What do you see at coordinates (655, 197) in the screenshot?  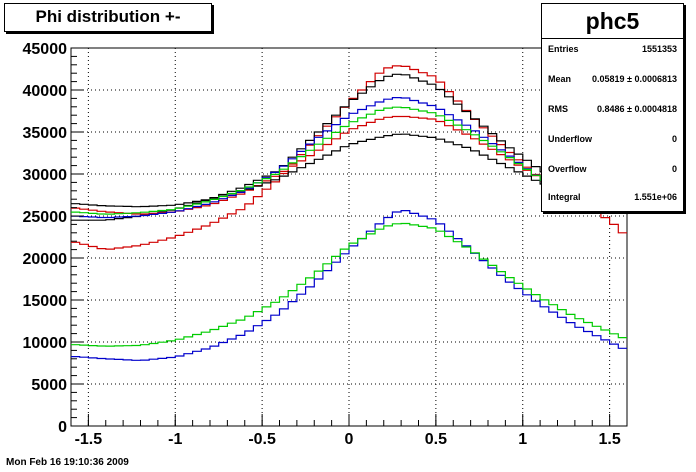 I see `stats-value: 1.551e+06` at bounding box center [655, 197].